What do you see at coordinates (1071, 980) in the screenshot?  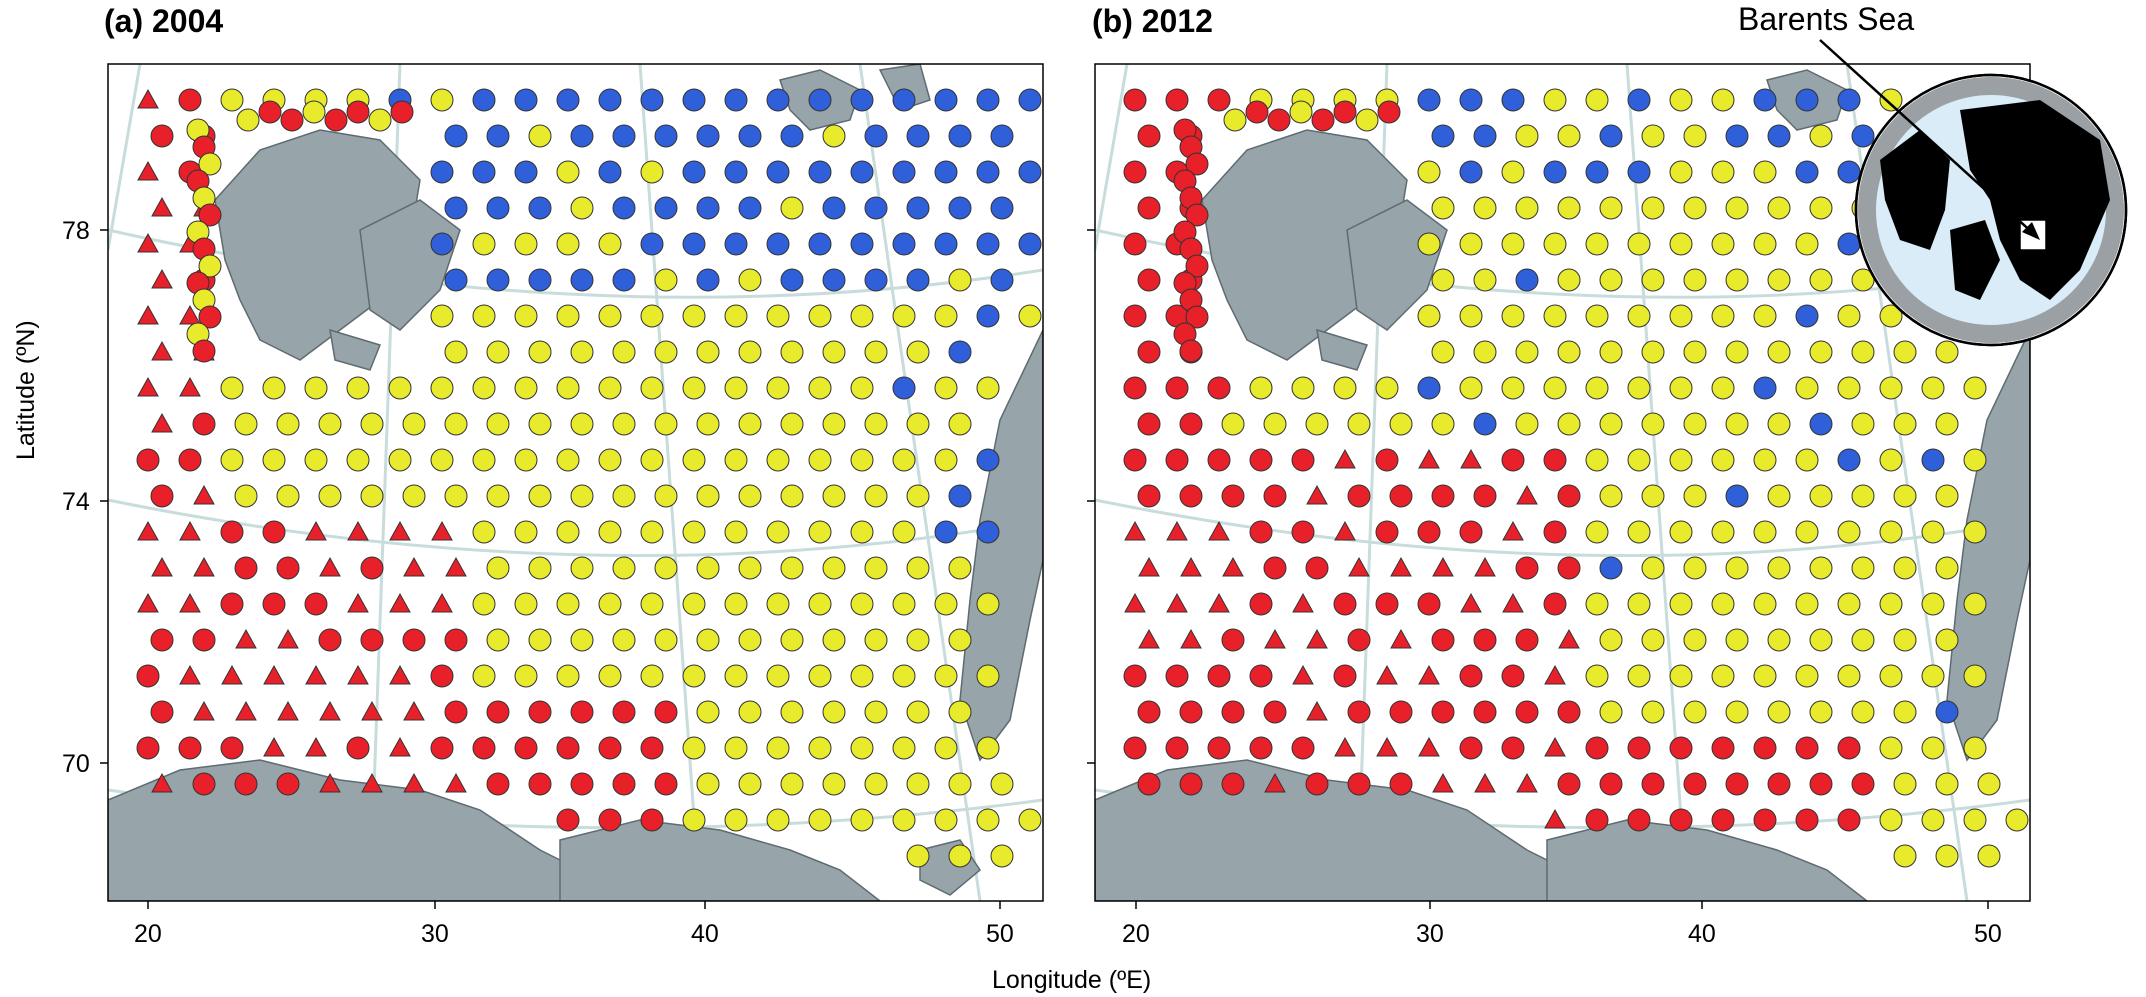 I see `x-axis-label: Longitude (ºE)` at bounding box center [1071, 980].